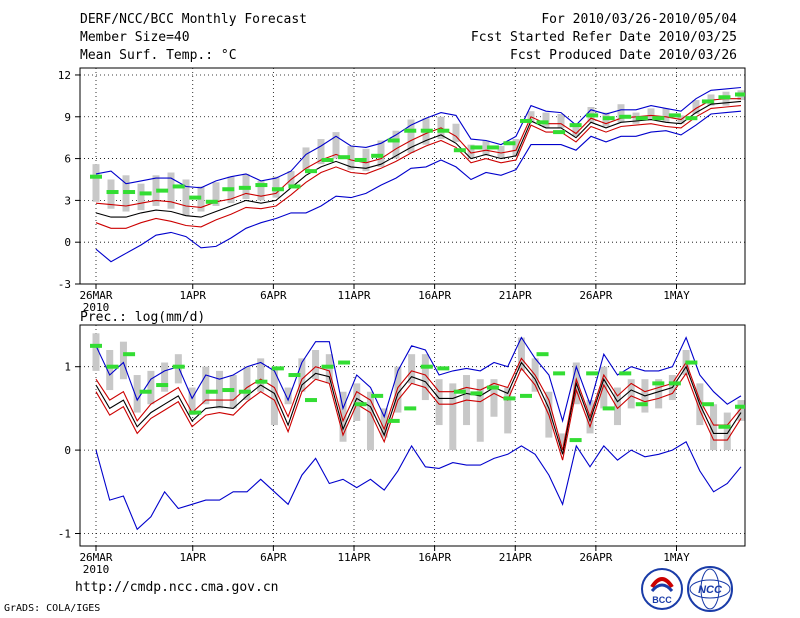 The height and width of the screenshot is (618, 800). I want to click on series-line-lower-bound, so click(418, 486).